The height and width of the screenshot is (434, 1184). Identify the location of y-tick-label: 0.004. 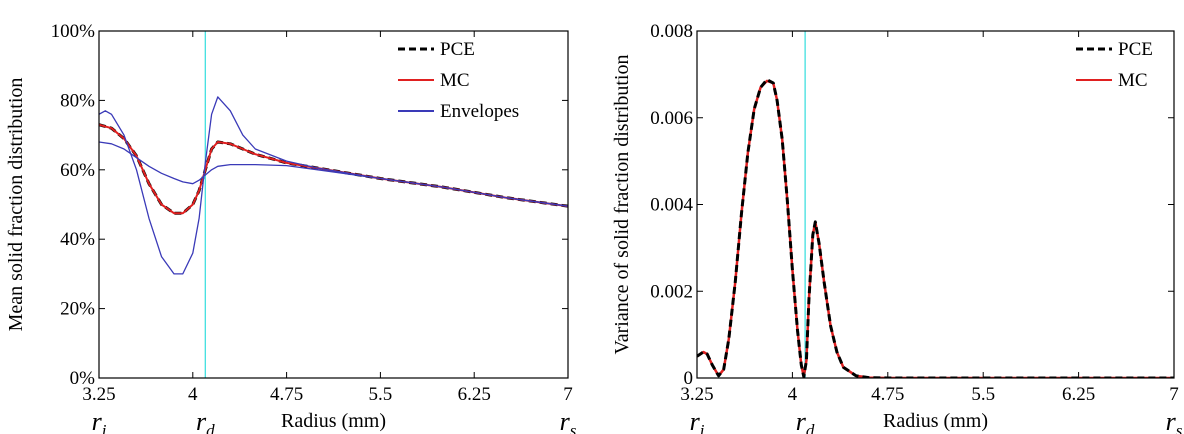
(671, 205).